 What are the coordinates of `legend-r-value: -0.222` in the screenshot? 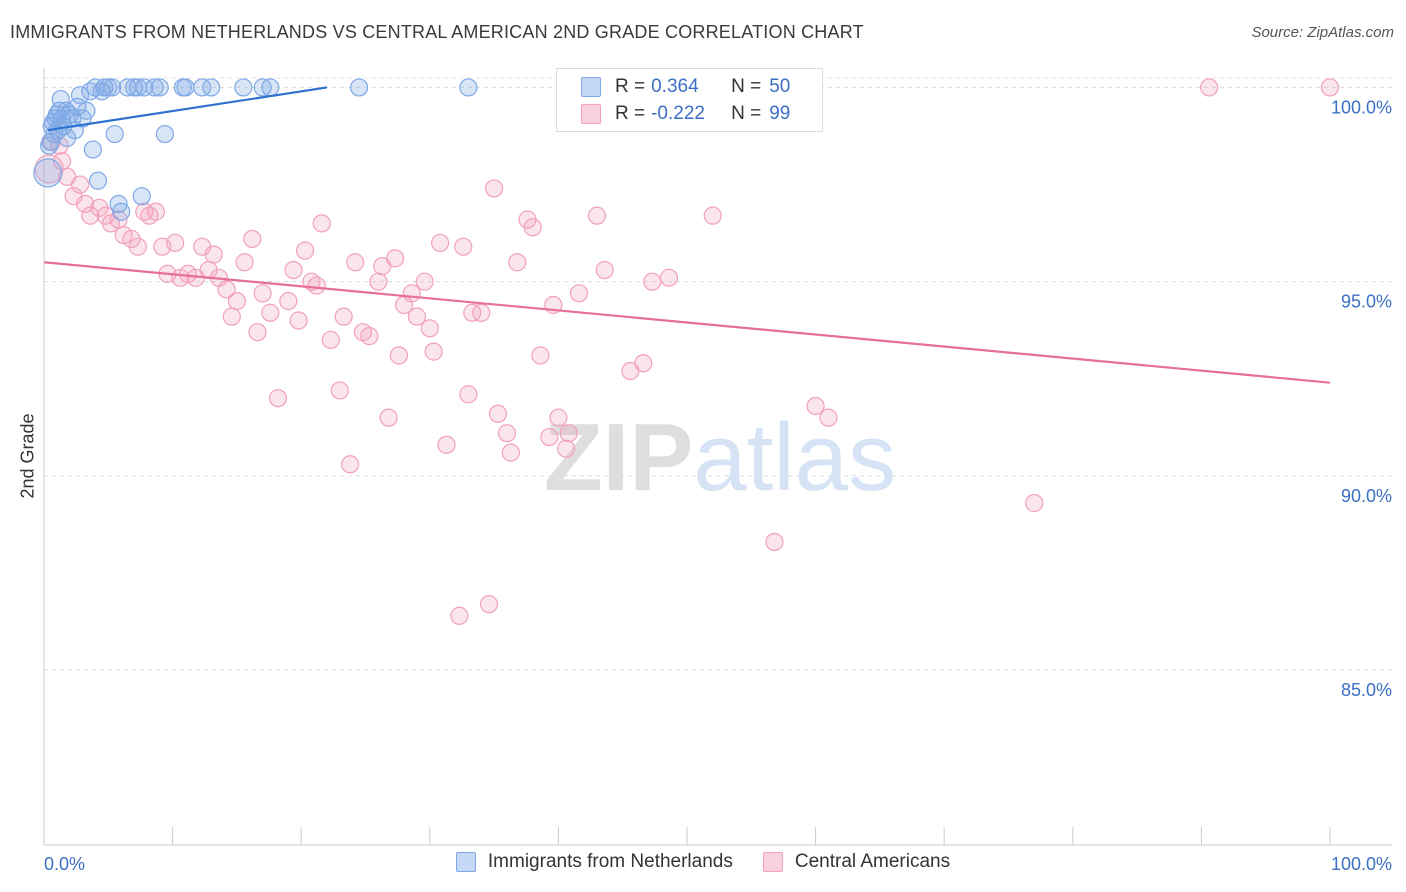 It's located at (678, 113).